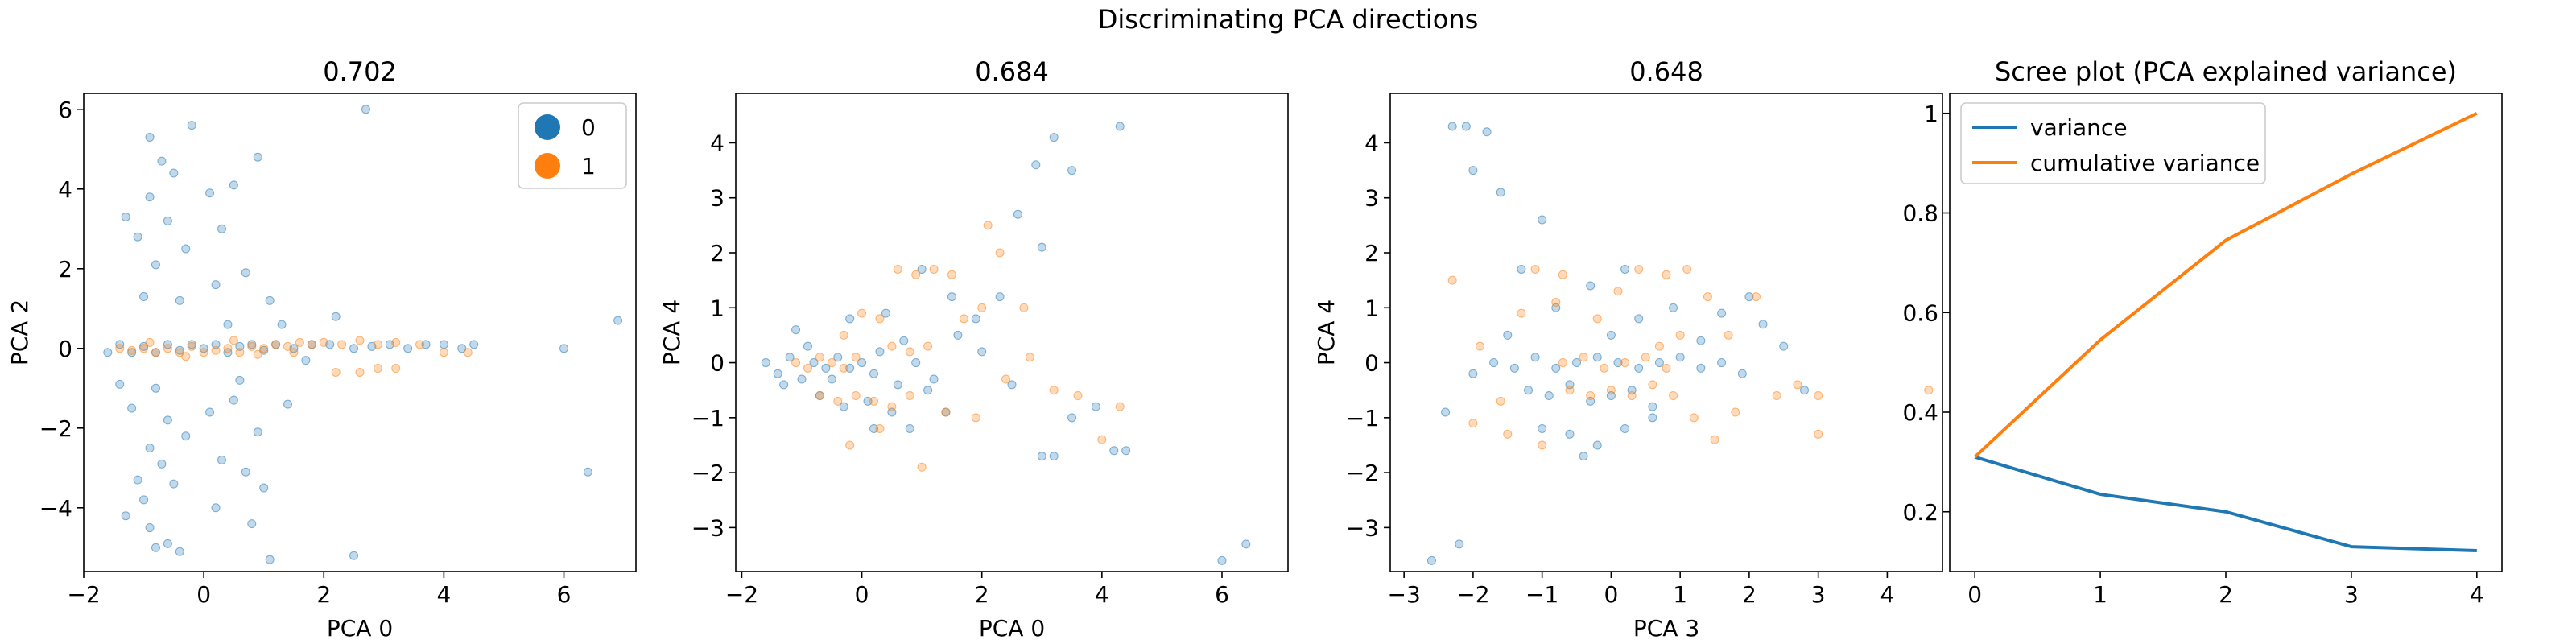  What do you see at coordinates (360, 71) in the screenshot?
I see `chart-title: 0.702` at bounding box center [360, 71].